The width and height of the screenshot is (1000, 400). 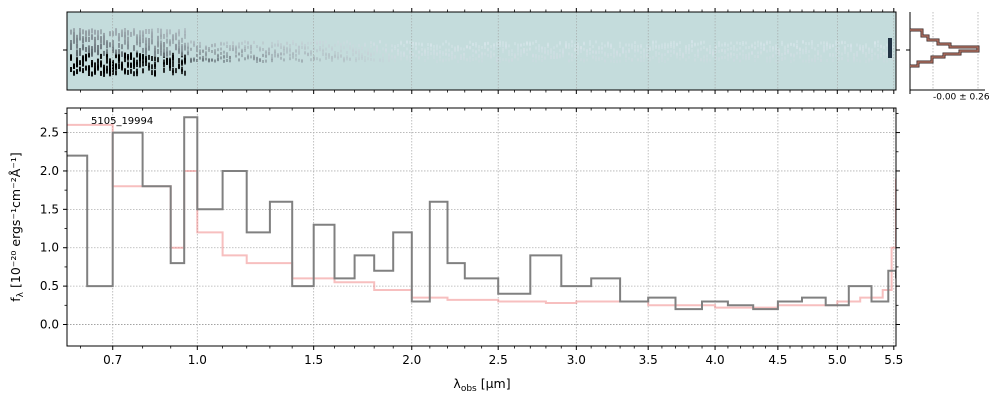 What do you see at coordinates (648, 360) in the screenshot?
I see `x-tick-label: 3.5` at bounding box center [648, 360].